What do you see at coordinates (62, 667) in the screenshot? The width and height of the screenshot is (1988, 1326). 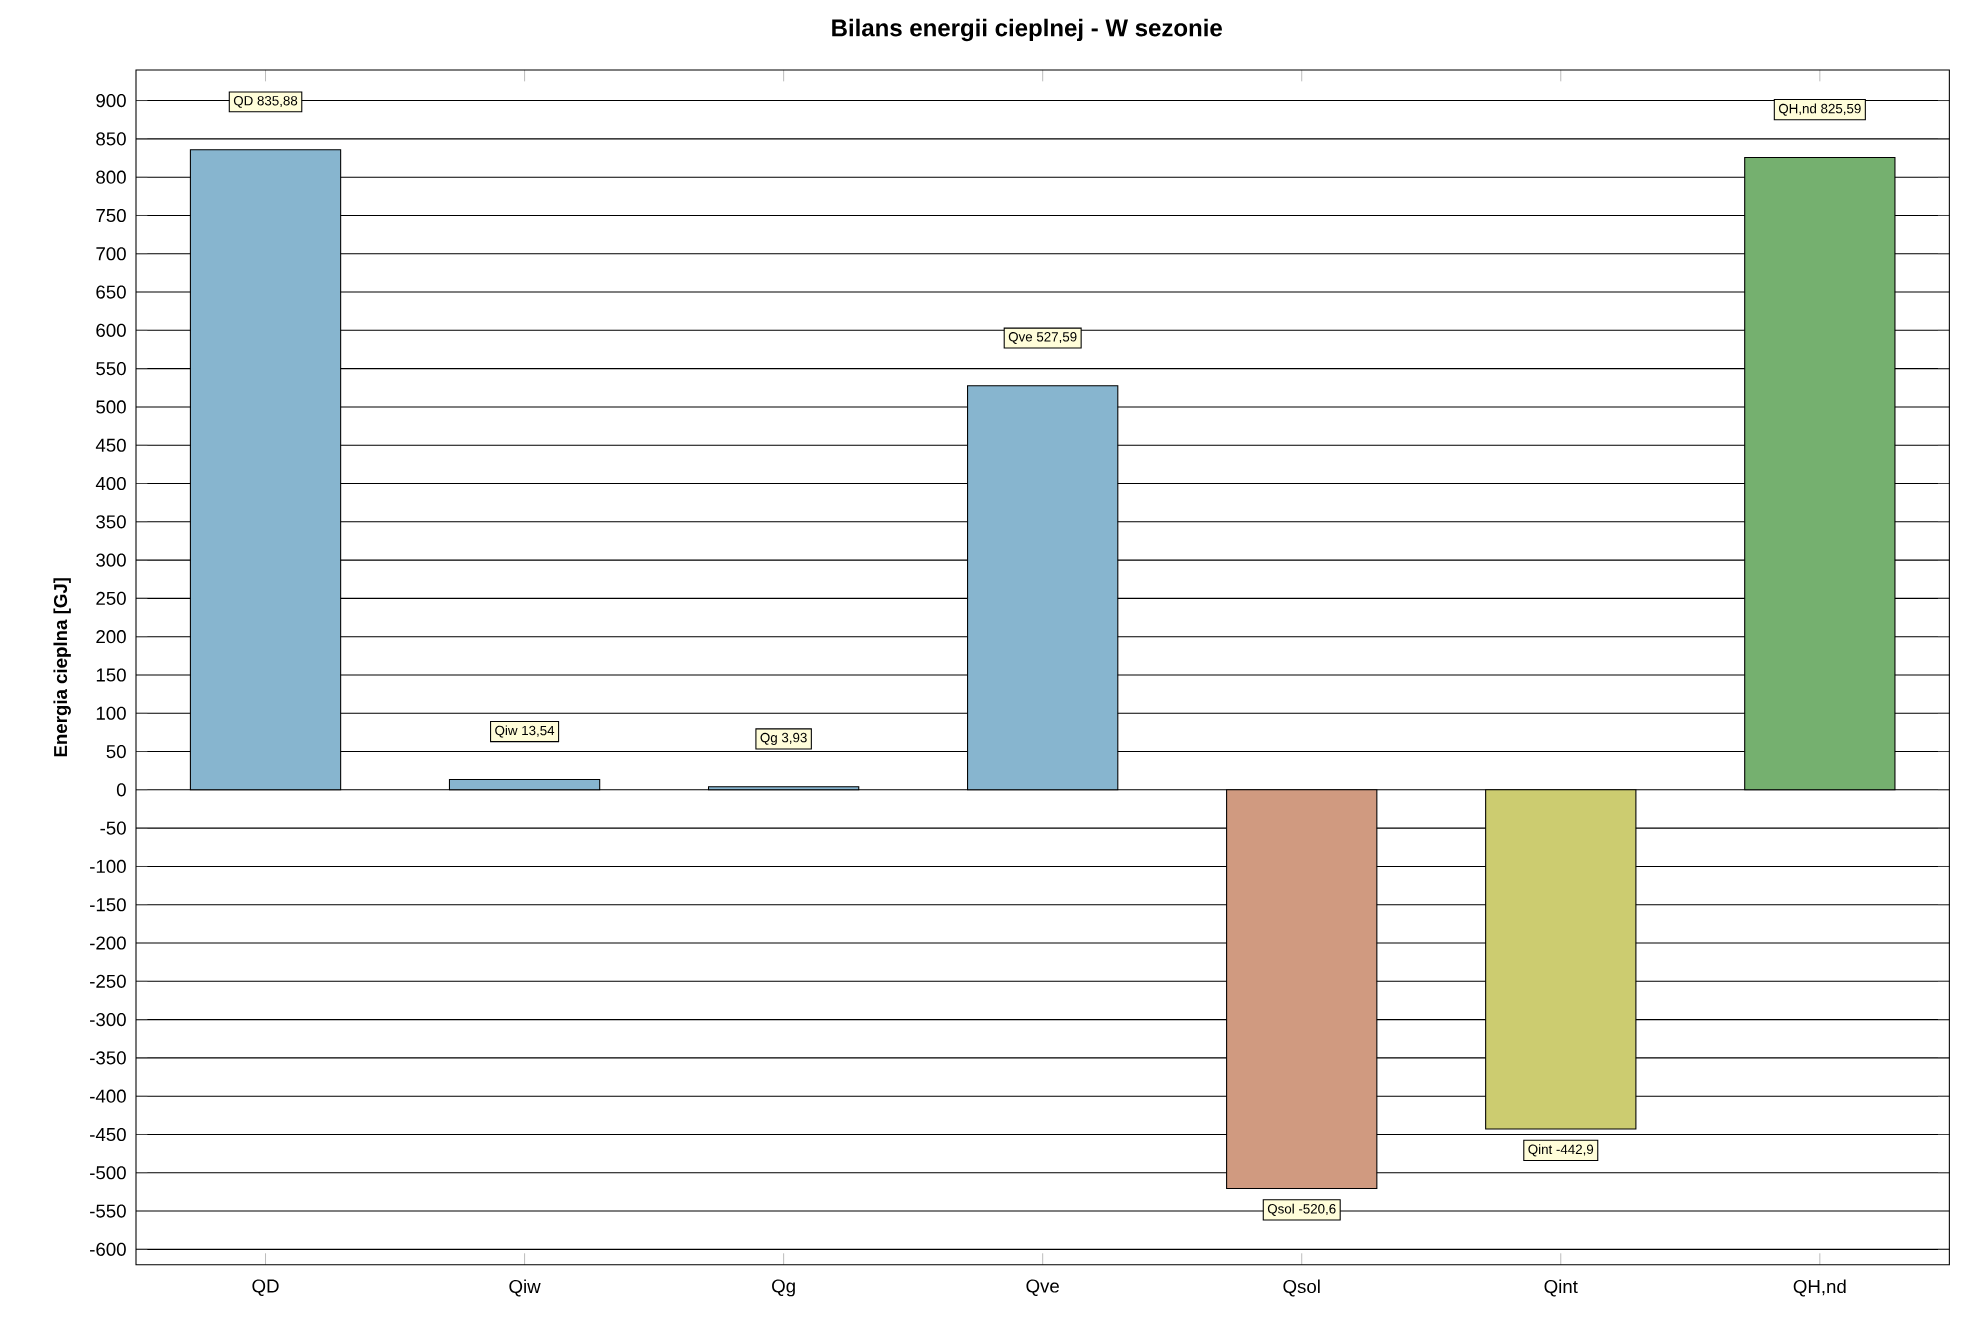 I see `y-axis-title: Energia cieplna [GJ]` at bounding box center [62, 667].